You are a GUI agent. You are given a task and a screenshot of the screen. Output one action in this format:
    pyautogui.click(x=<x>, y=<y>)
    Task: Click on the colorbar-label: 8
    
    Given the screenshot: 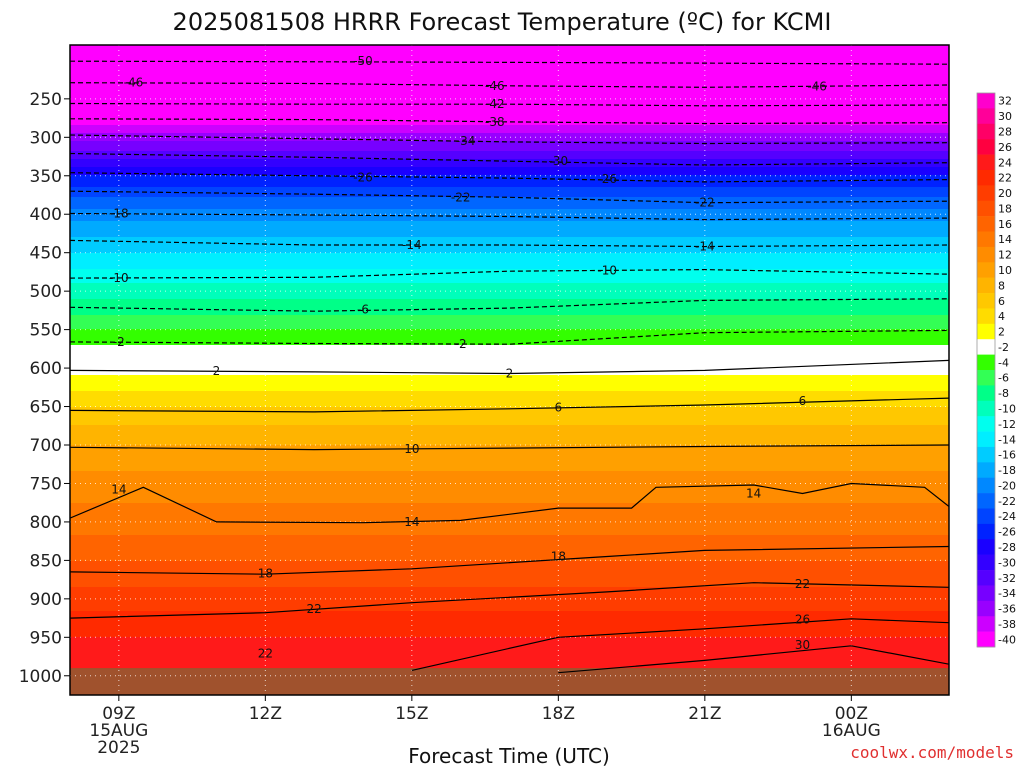 What is the action you would take?
    pyautogui.click(x=1001, y=285)
    